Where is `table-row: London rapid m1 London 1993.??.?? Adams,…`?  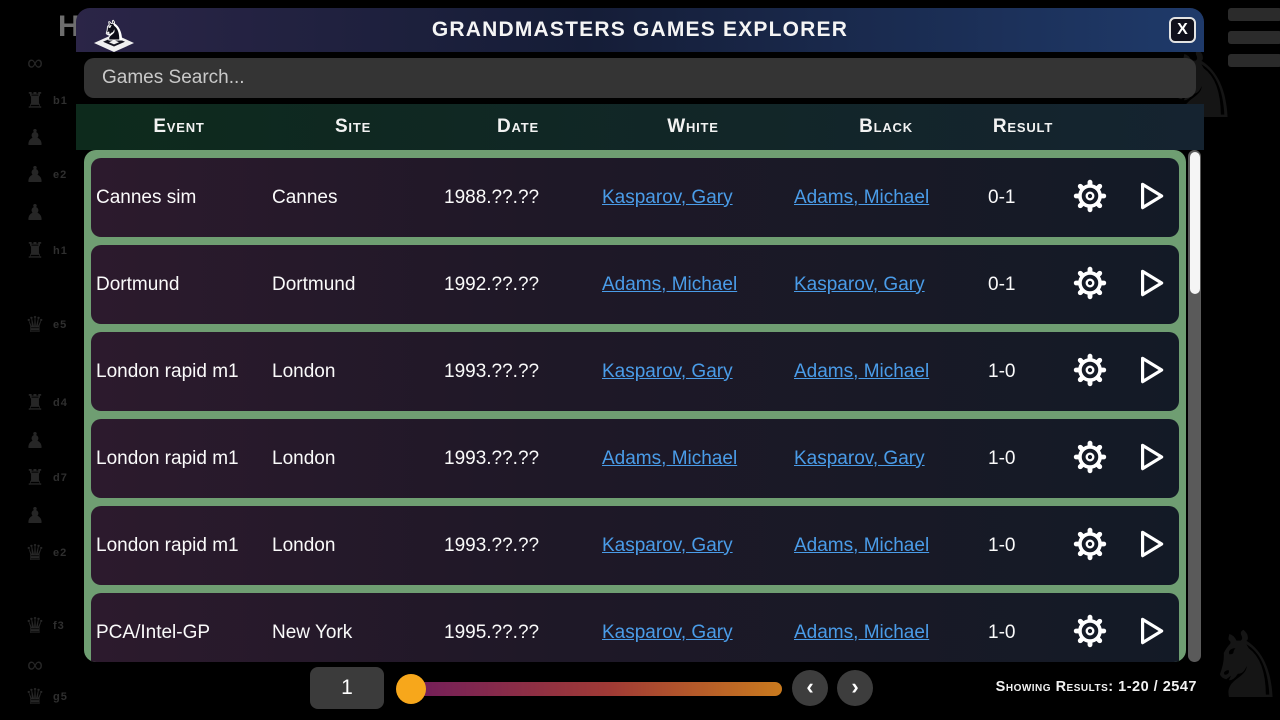 table-row: London rapid m1 London 1993.??.?? Adams,… is located at coordinates (635, 458).